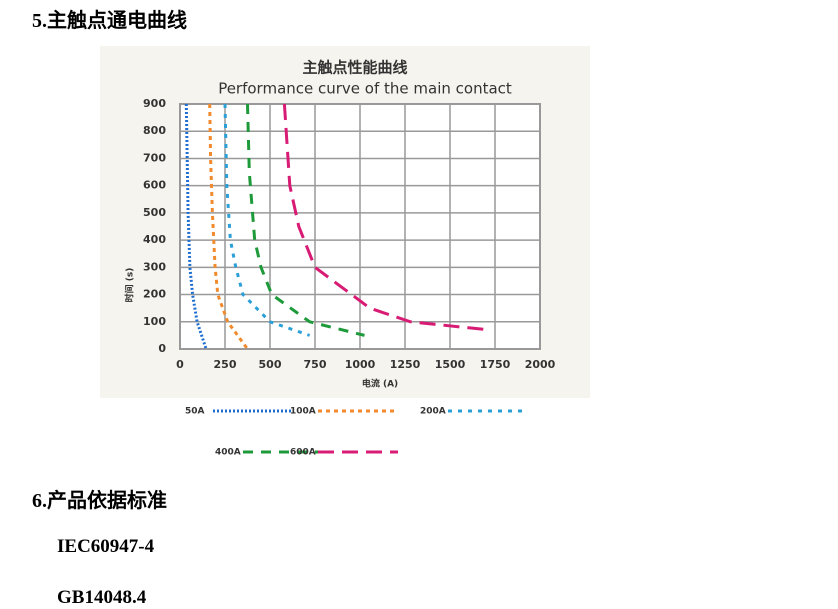  What do you see at coordinates (450, 364) in the screenshot?
I see `x-tick-label: 1500` at bounding box center [450, 364].